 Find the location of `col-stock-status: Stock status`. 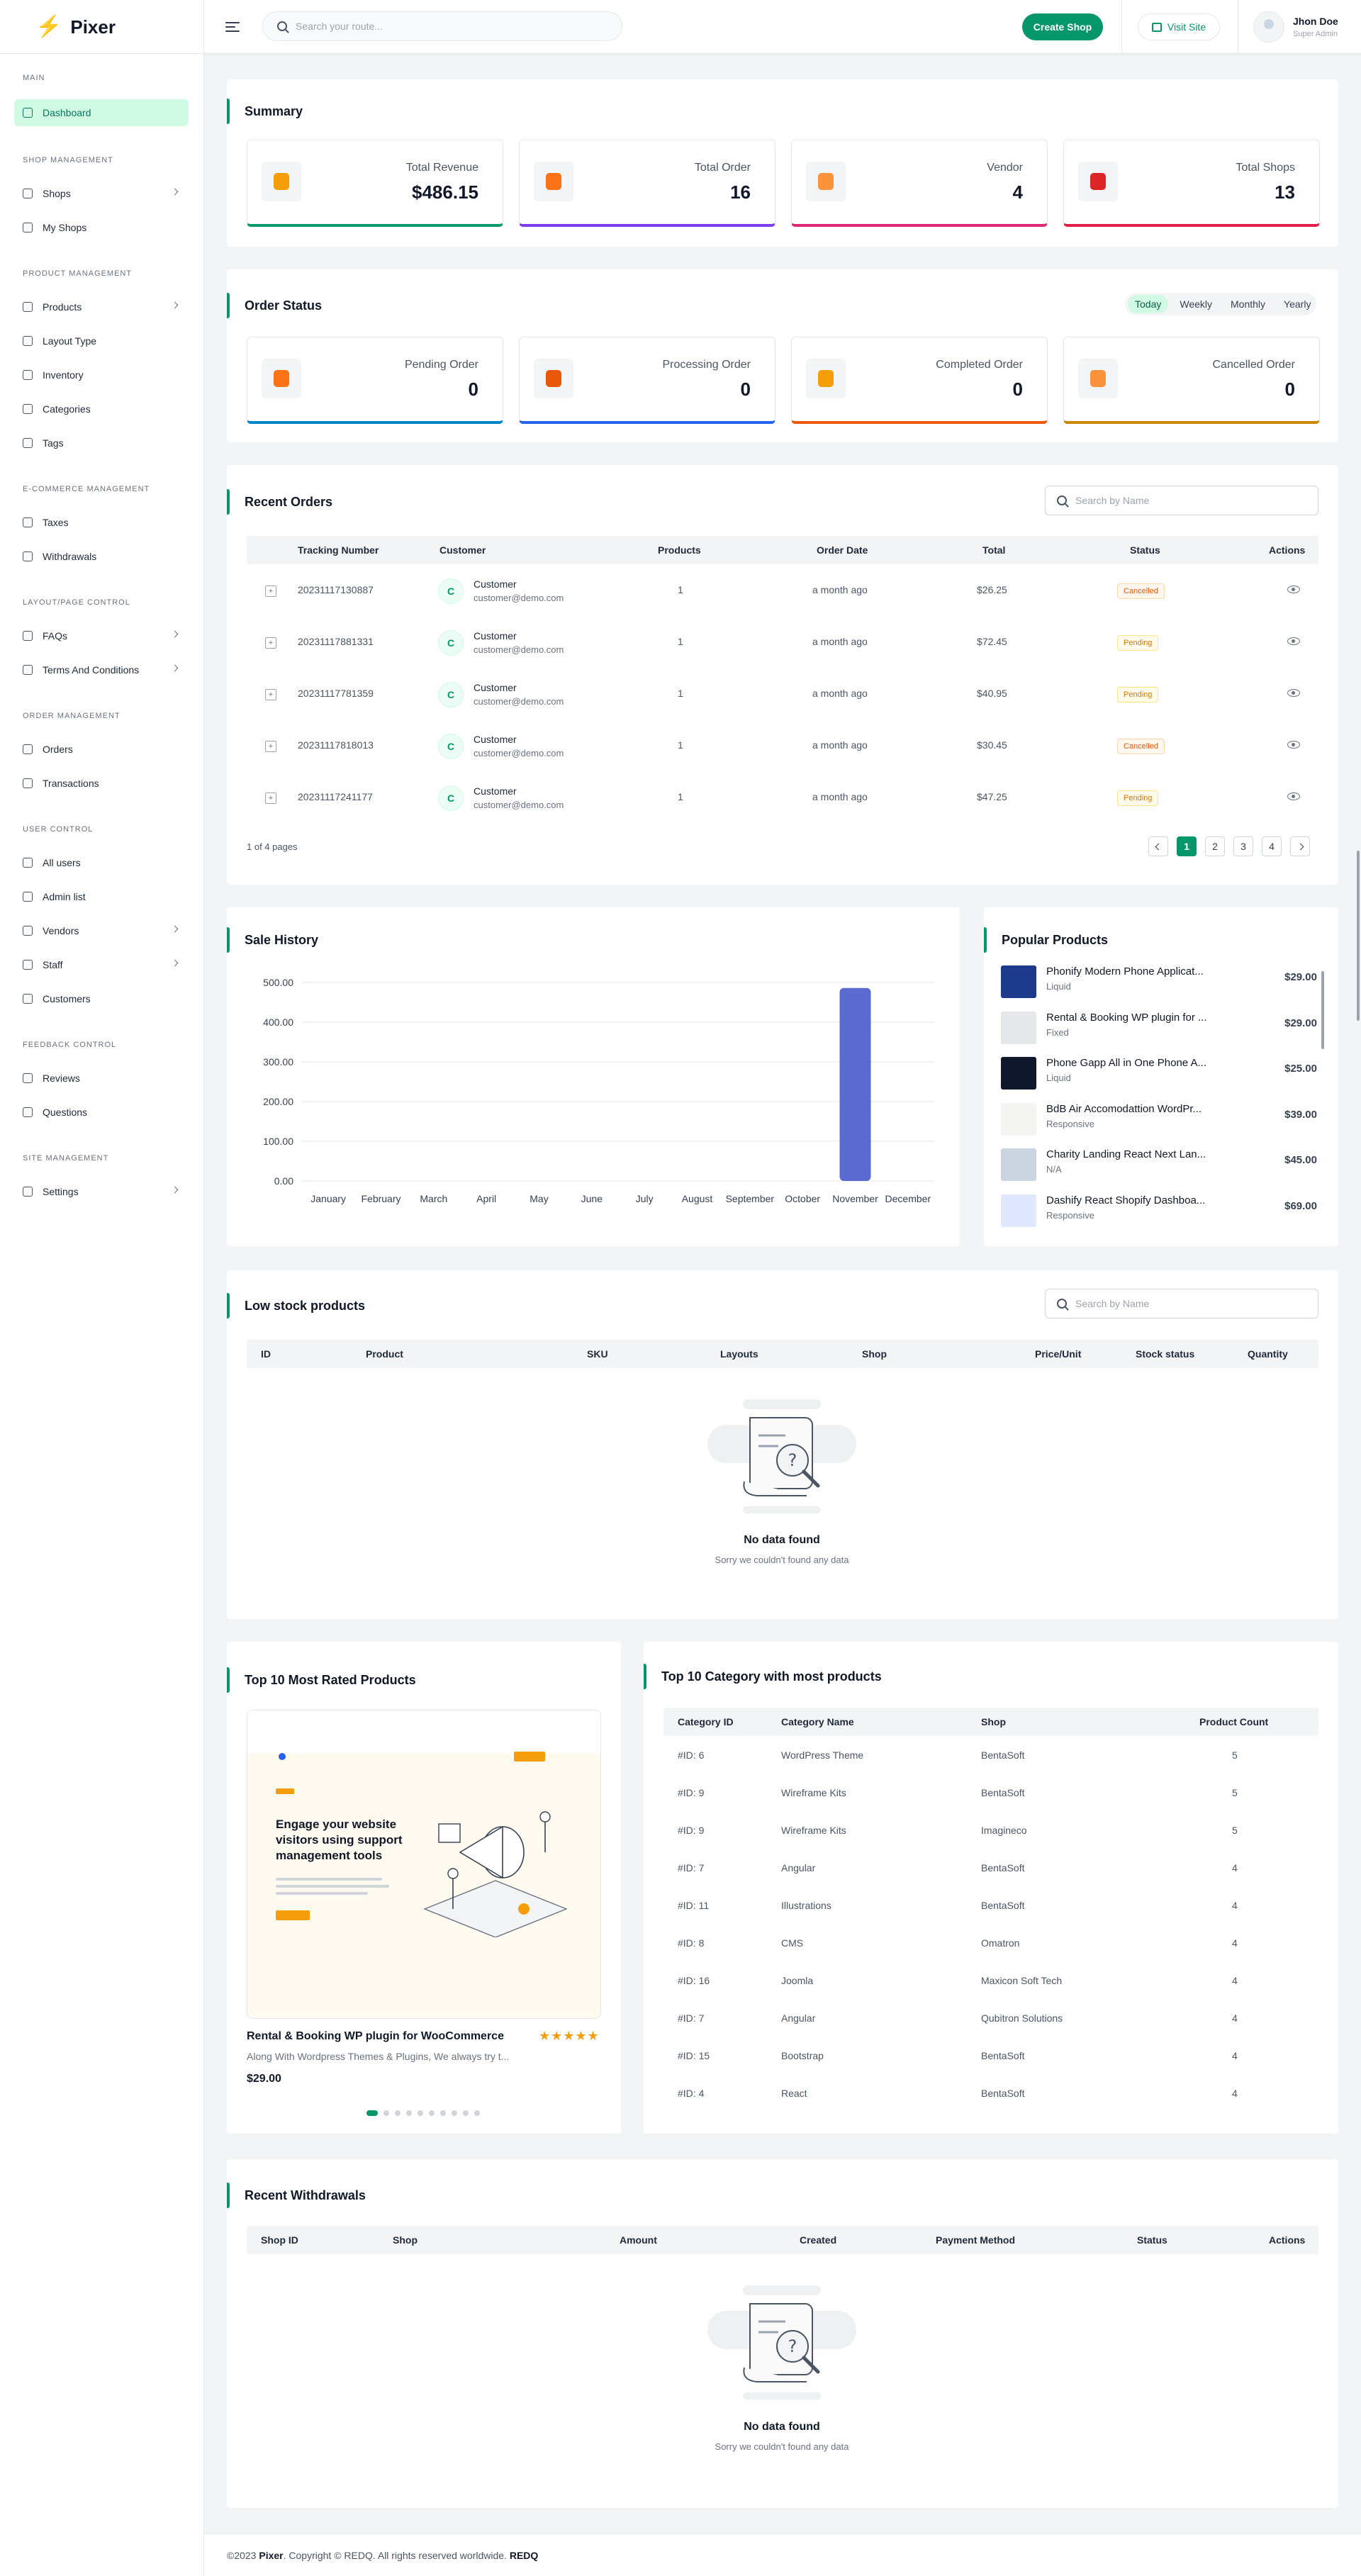

col-stock-status: Stock status is located at coordinates (1166, 1354).